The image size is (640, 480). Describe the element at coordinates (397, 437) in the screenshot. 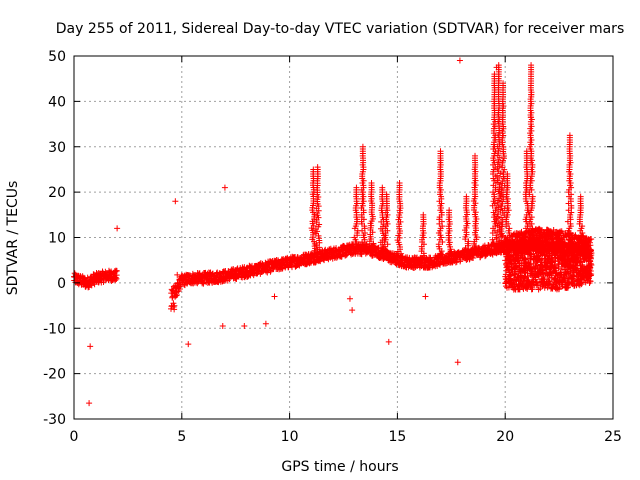

I see `x-tick-label: 15` at that location.